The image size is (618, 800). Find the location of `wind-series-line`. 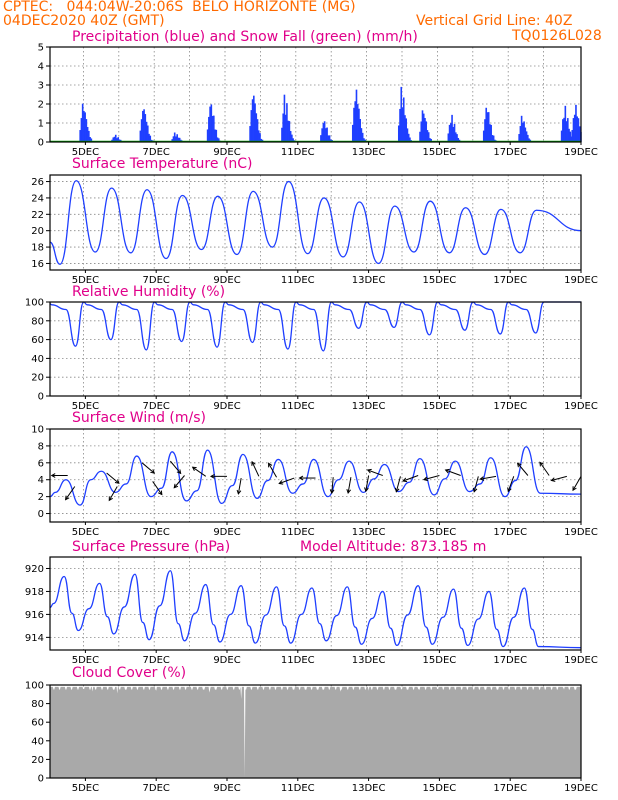

wind-series-line is located at coordinates (315, 476).